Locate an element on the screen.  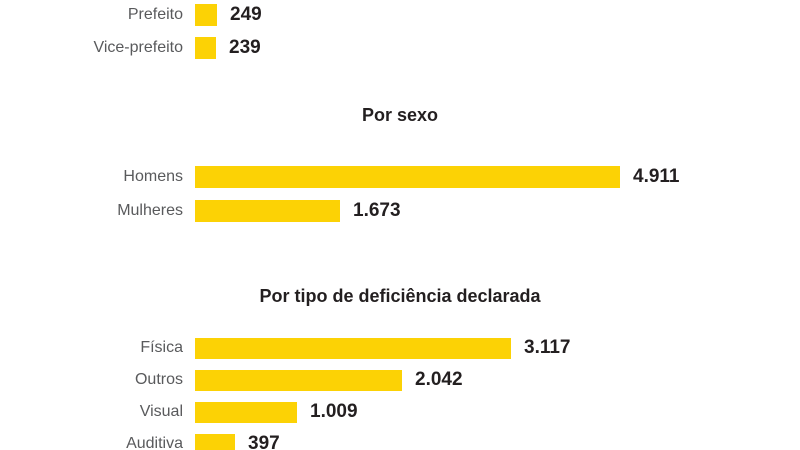
bar-value: 1.009 is located at coordinates (334, 411).